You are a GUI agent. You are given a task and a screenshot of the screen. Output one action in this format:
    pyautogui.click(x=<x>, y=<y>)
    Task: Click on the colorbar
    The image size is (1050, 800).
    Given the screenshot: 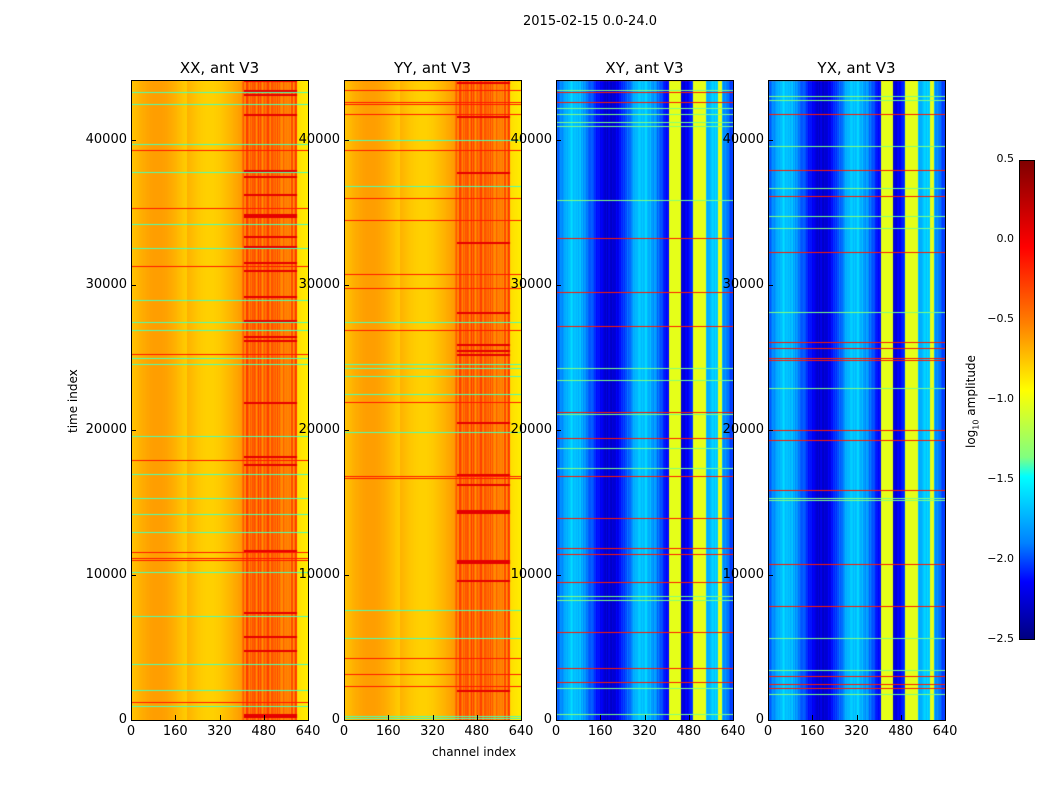 What is the action you would take?
    pyautogui.click(x=1027, y=400)
    